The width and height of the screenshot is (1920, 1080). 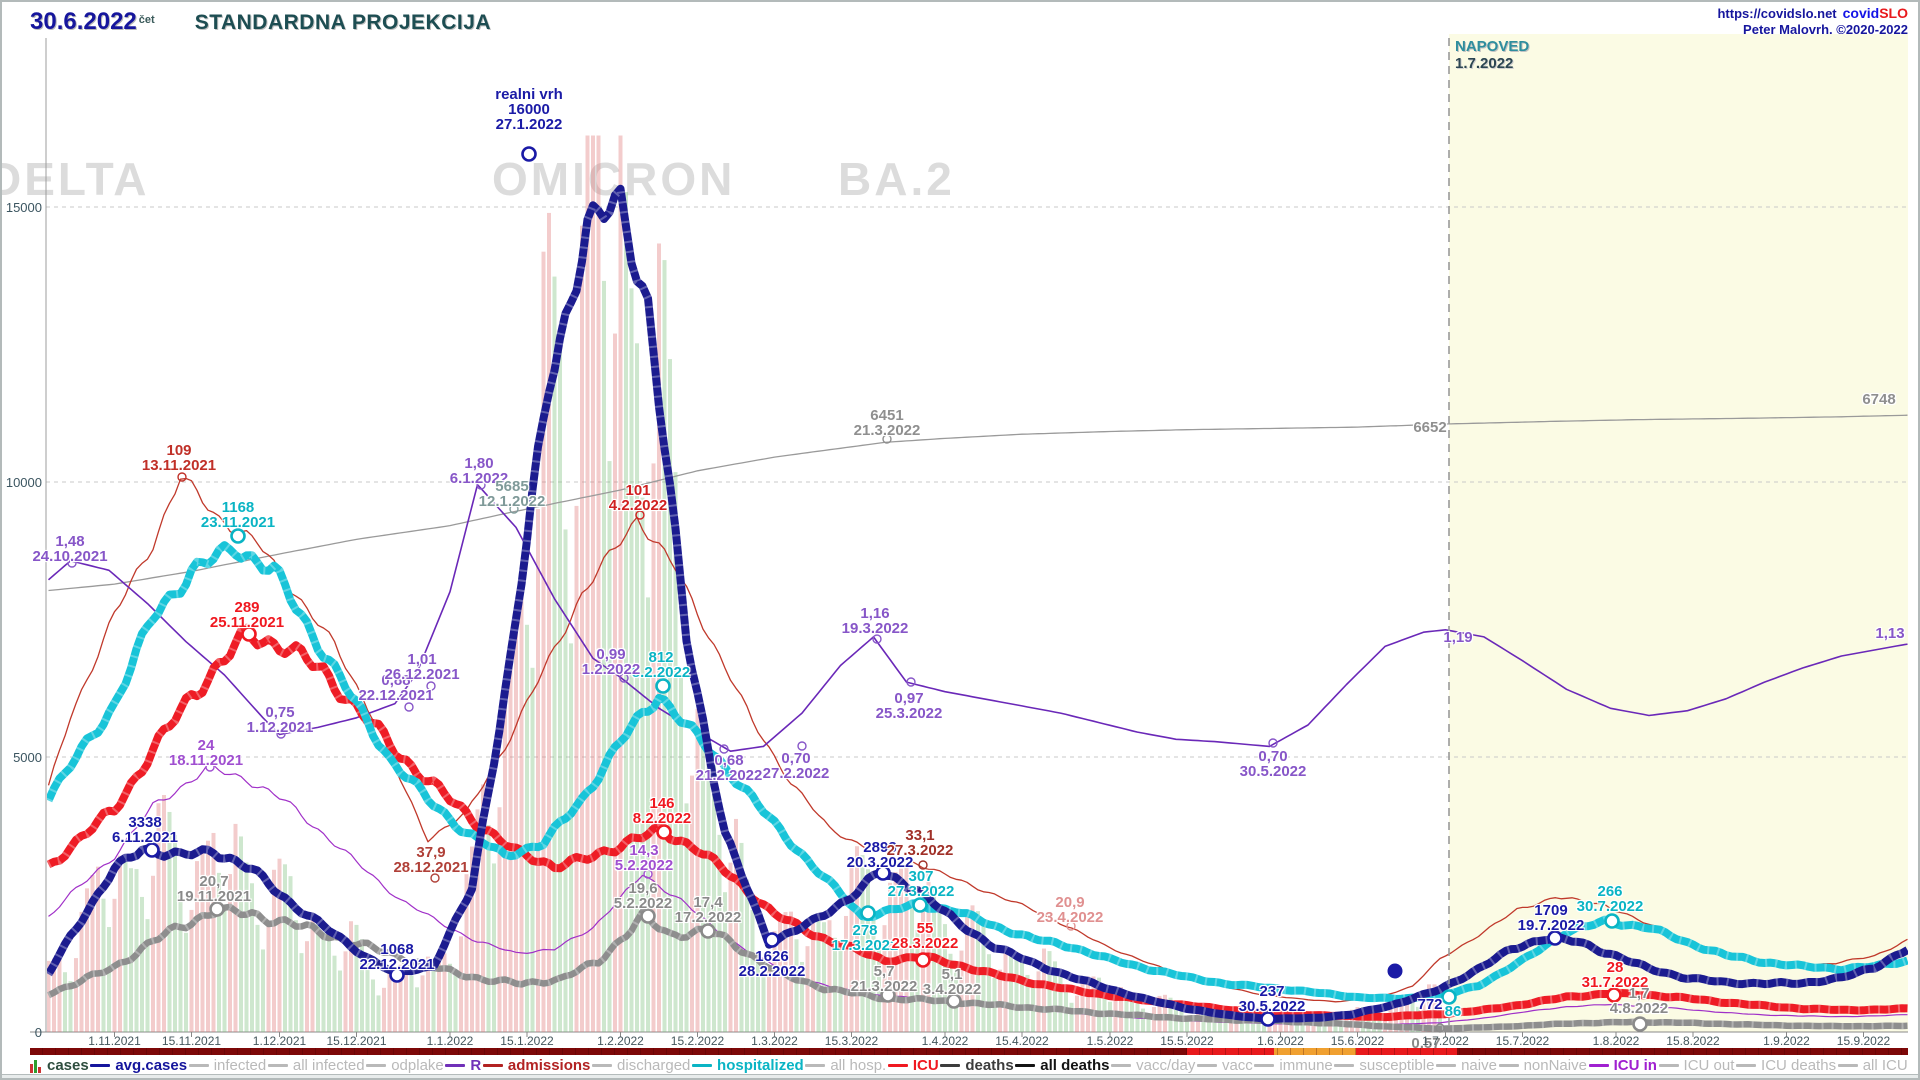 What do you see at coordinates (729, 768) in the screenshot?
I see `annotation-0-68: 0,68 21.2.2022` at bounding box center [729, 768].